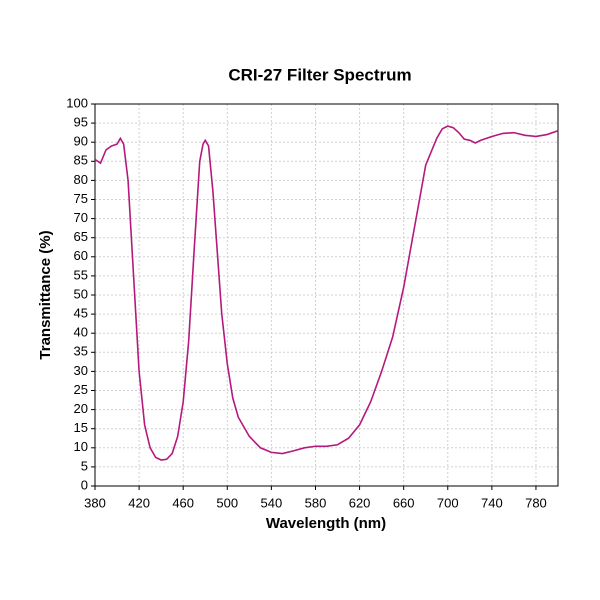  I want to click on y-tick-label: 95, so click(81, 122).